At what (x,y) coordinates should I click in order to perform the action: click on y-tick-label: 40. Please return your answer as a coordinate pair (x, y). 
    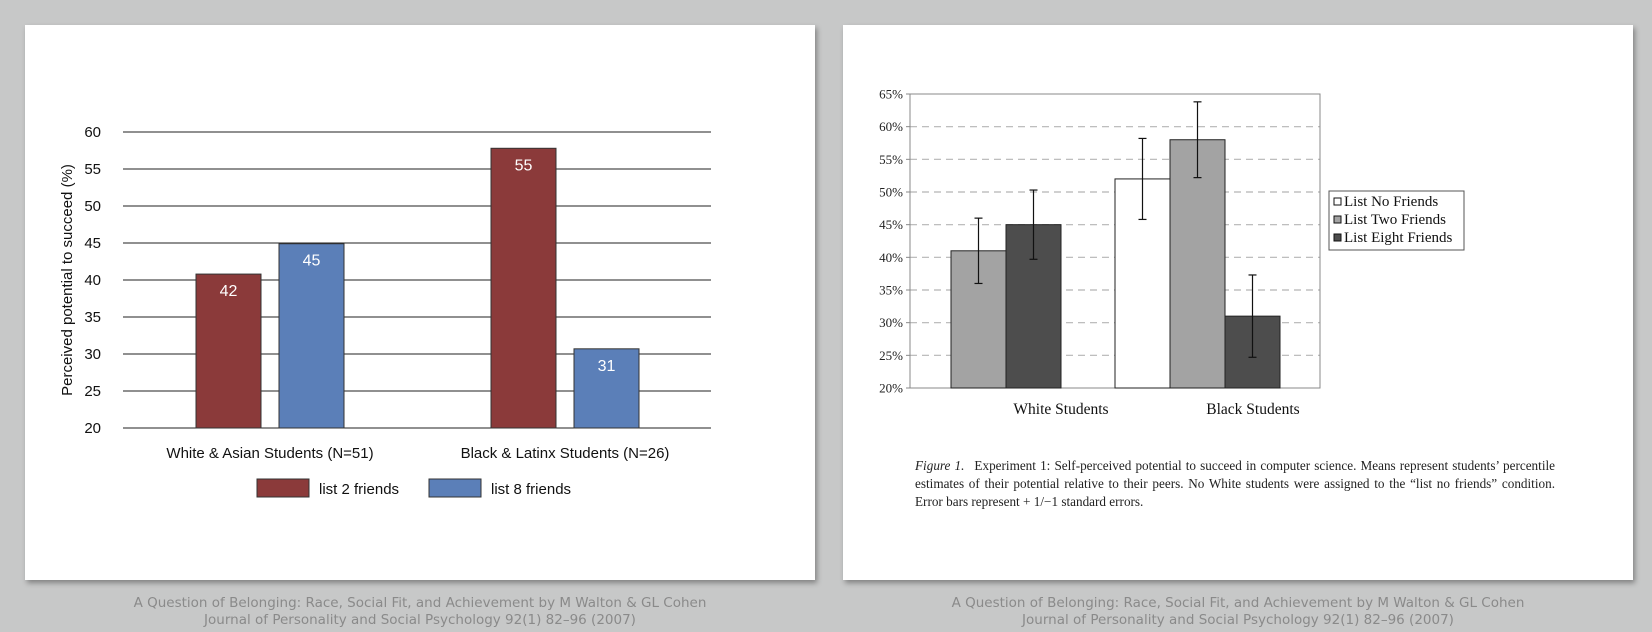
    Looking at the image, I should click on (92, 280).